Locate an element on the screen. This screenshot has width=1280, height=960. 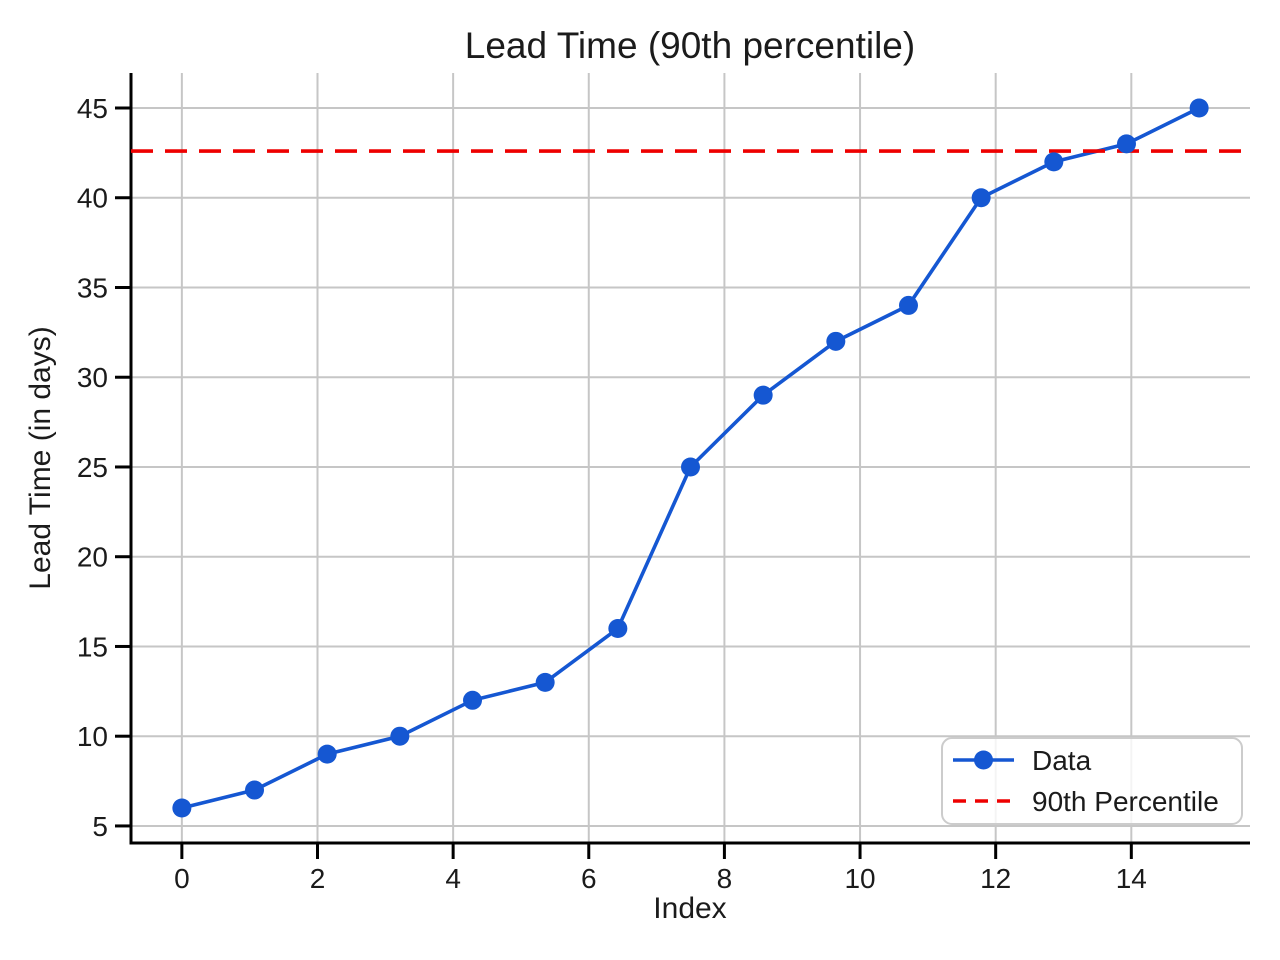
x-tick-label: 8 is located at coordinates (725, 878).